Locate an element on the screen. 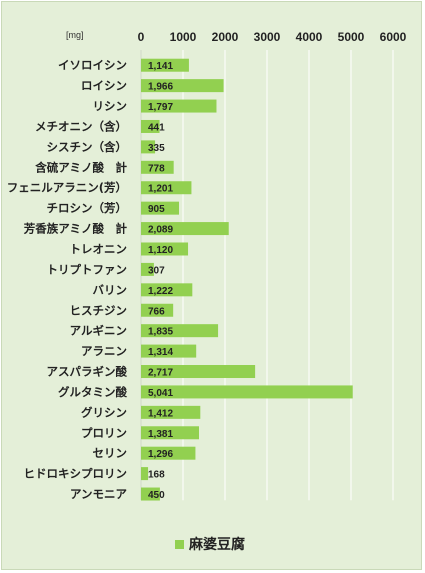 The width and height of the screenshot is (425, 573). data-label: 778 is located at coordinates (156, 168).